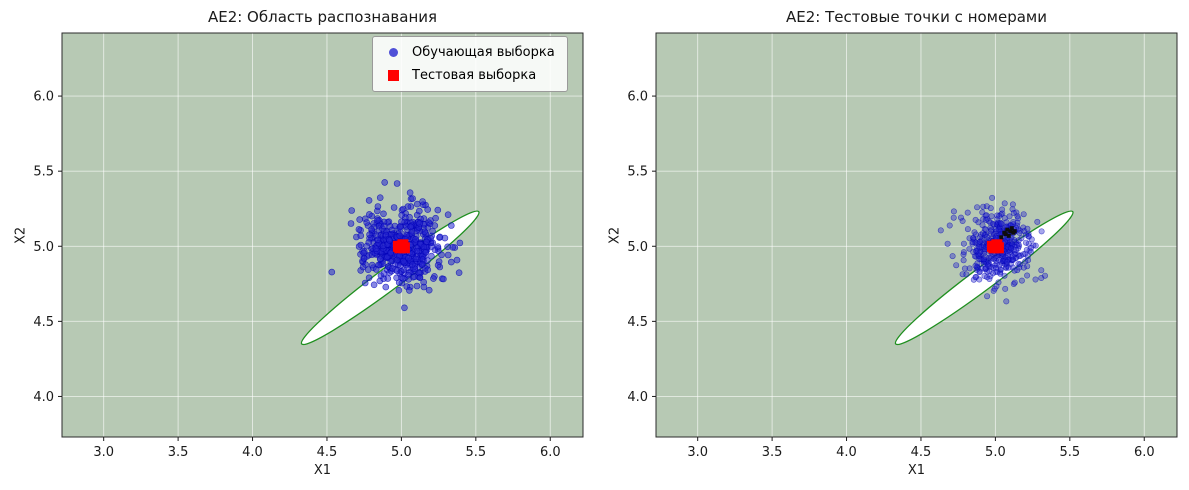 The height and width of the screenshot is (490, 1189). Describe the element at coordinates (615, 235) in the screenshot. I see `y-axis-label-right: X2` at that location.